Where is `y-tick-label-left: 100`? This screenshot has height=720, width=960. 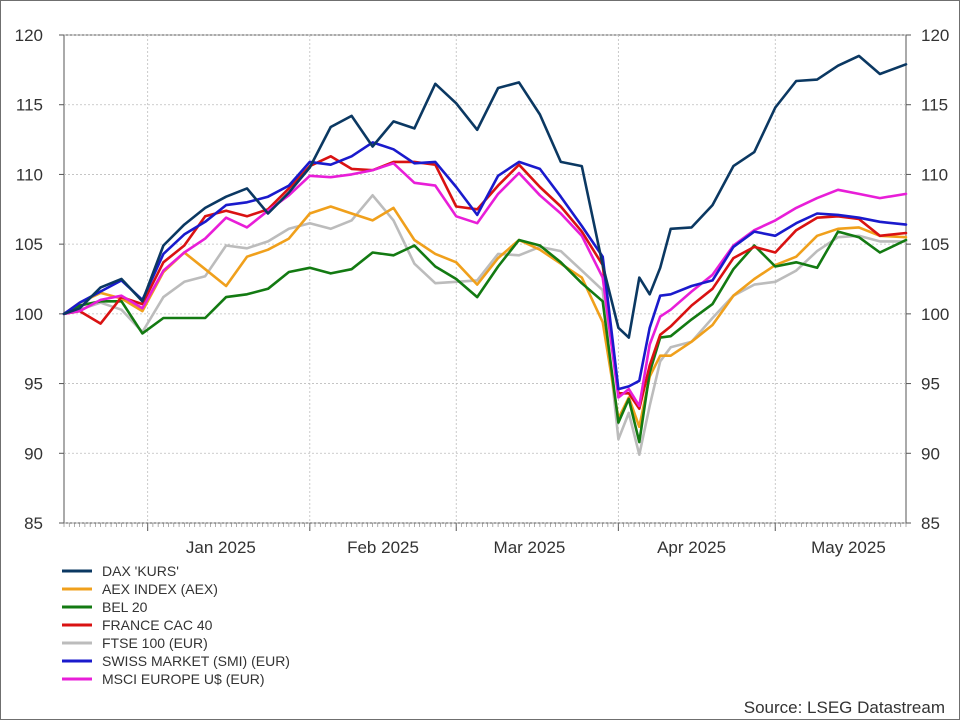
y-tick-label-left: 100 is located at coordinates (29, 314).